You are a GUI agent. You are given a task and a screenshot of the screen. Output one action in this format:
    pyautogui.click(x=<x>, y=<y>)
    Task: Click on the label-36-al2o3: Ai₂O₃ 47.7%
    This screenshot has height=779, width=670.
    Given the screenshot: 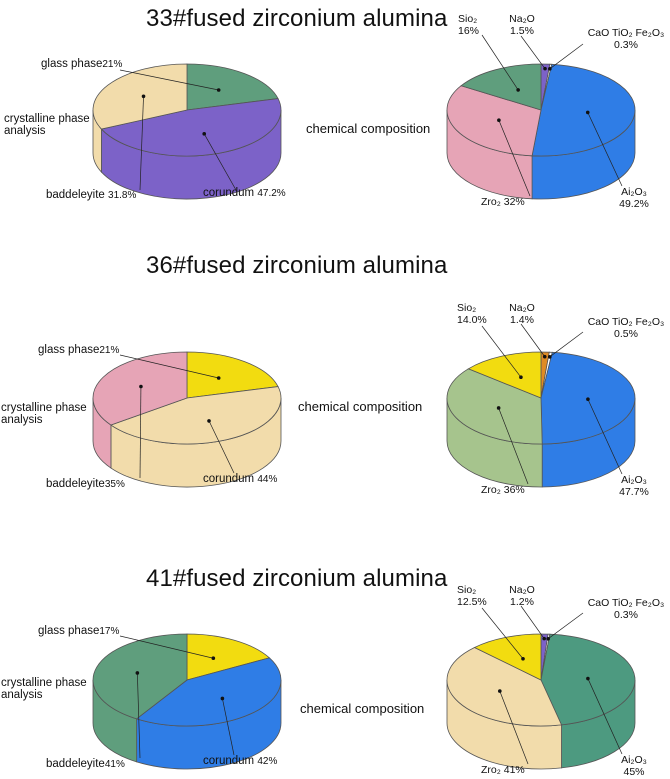 What is the action you would take?
    pyautogui.click(x=634, y=486)
    